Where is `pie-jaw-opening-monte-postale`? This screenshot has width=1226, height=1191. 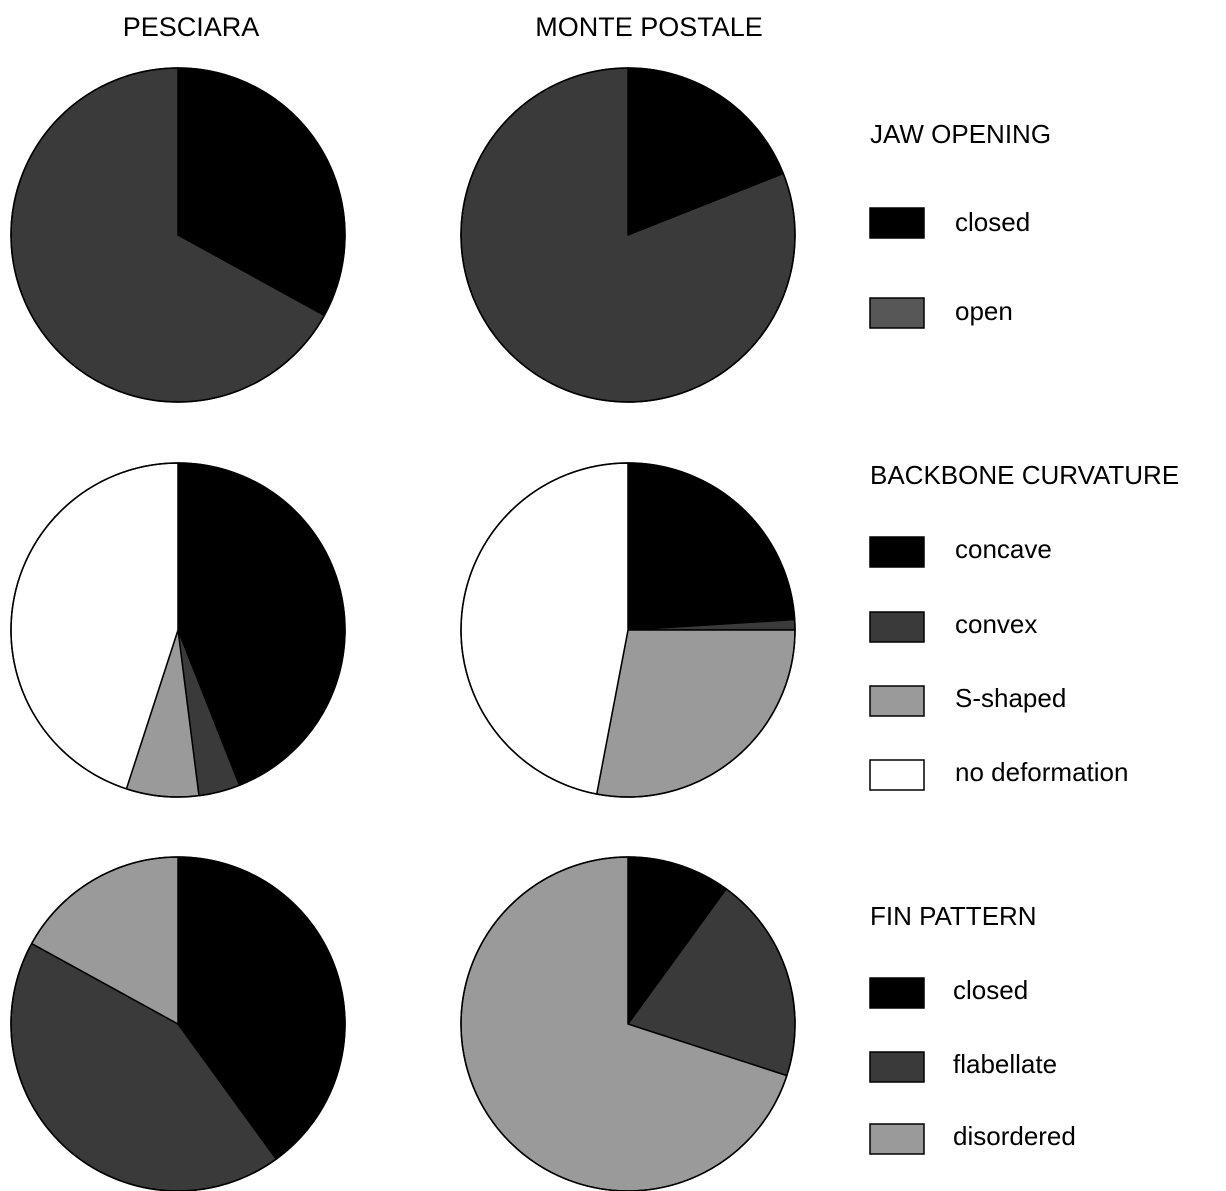 pie-jaw-opening-monte-postale is located at coordinates (628, 235).